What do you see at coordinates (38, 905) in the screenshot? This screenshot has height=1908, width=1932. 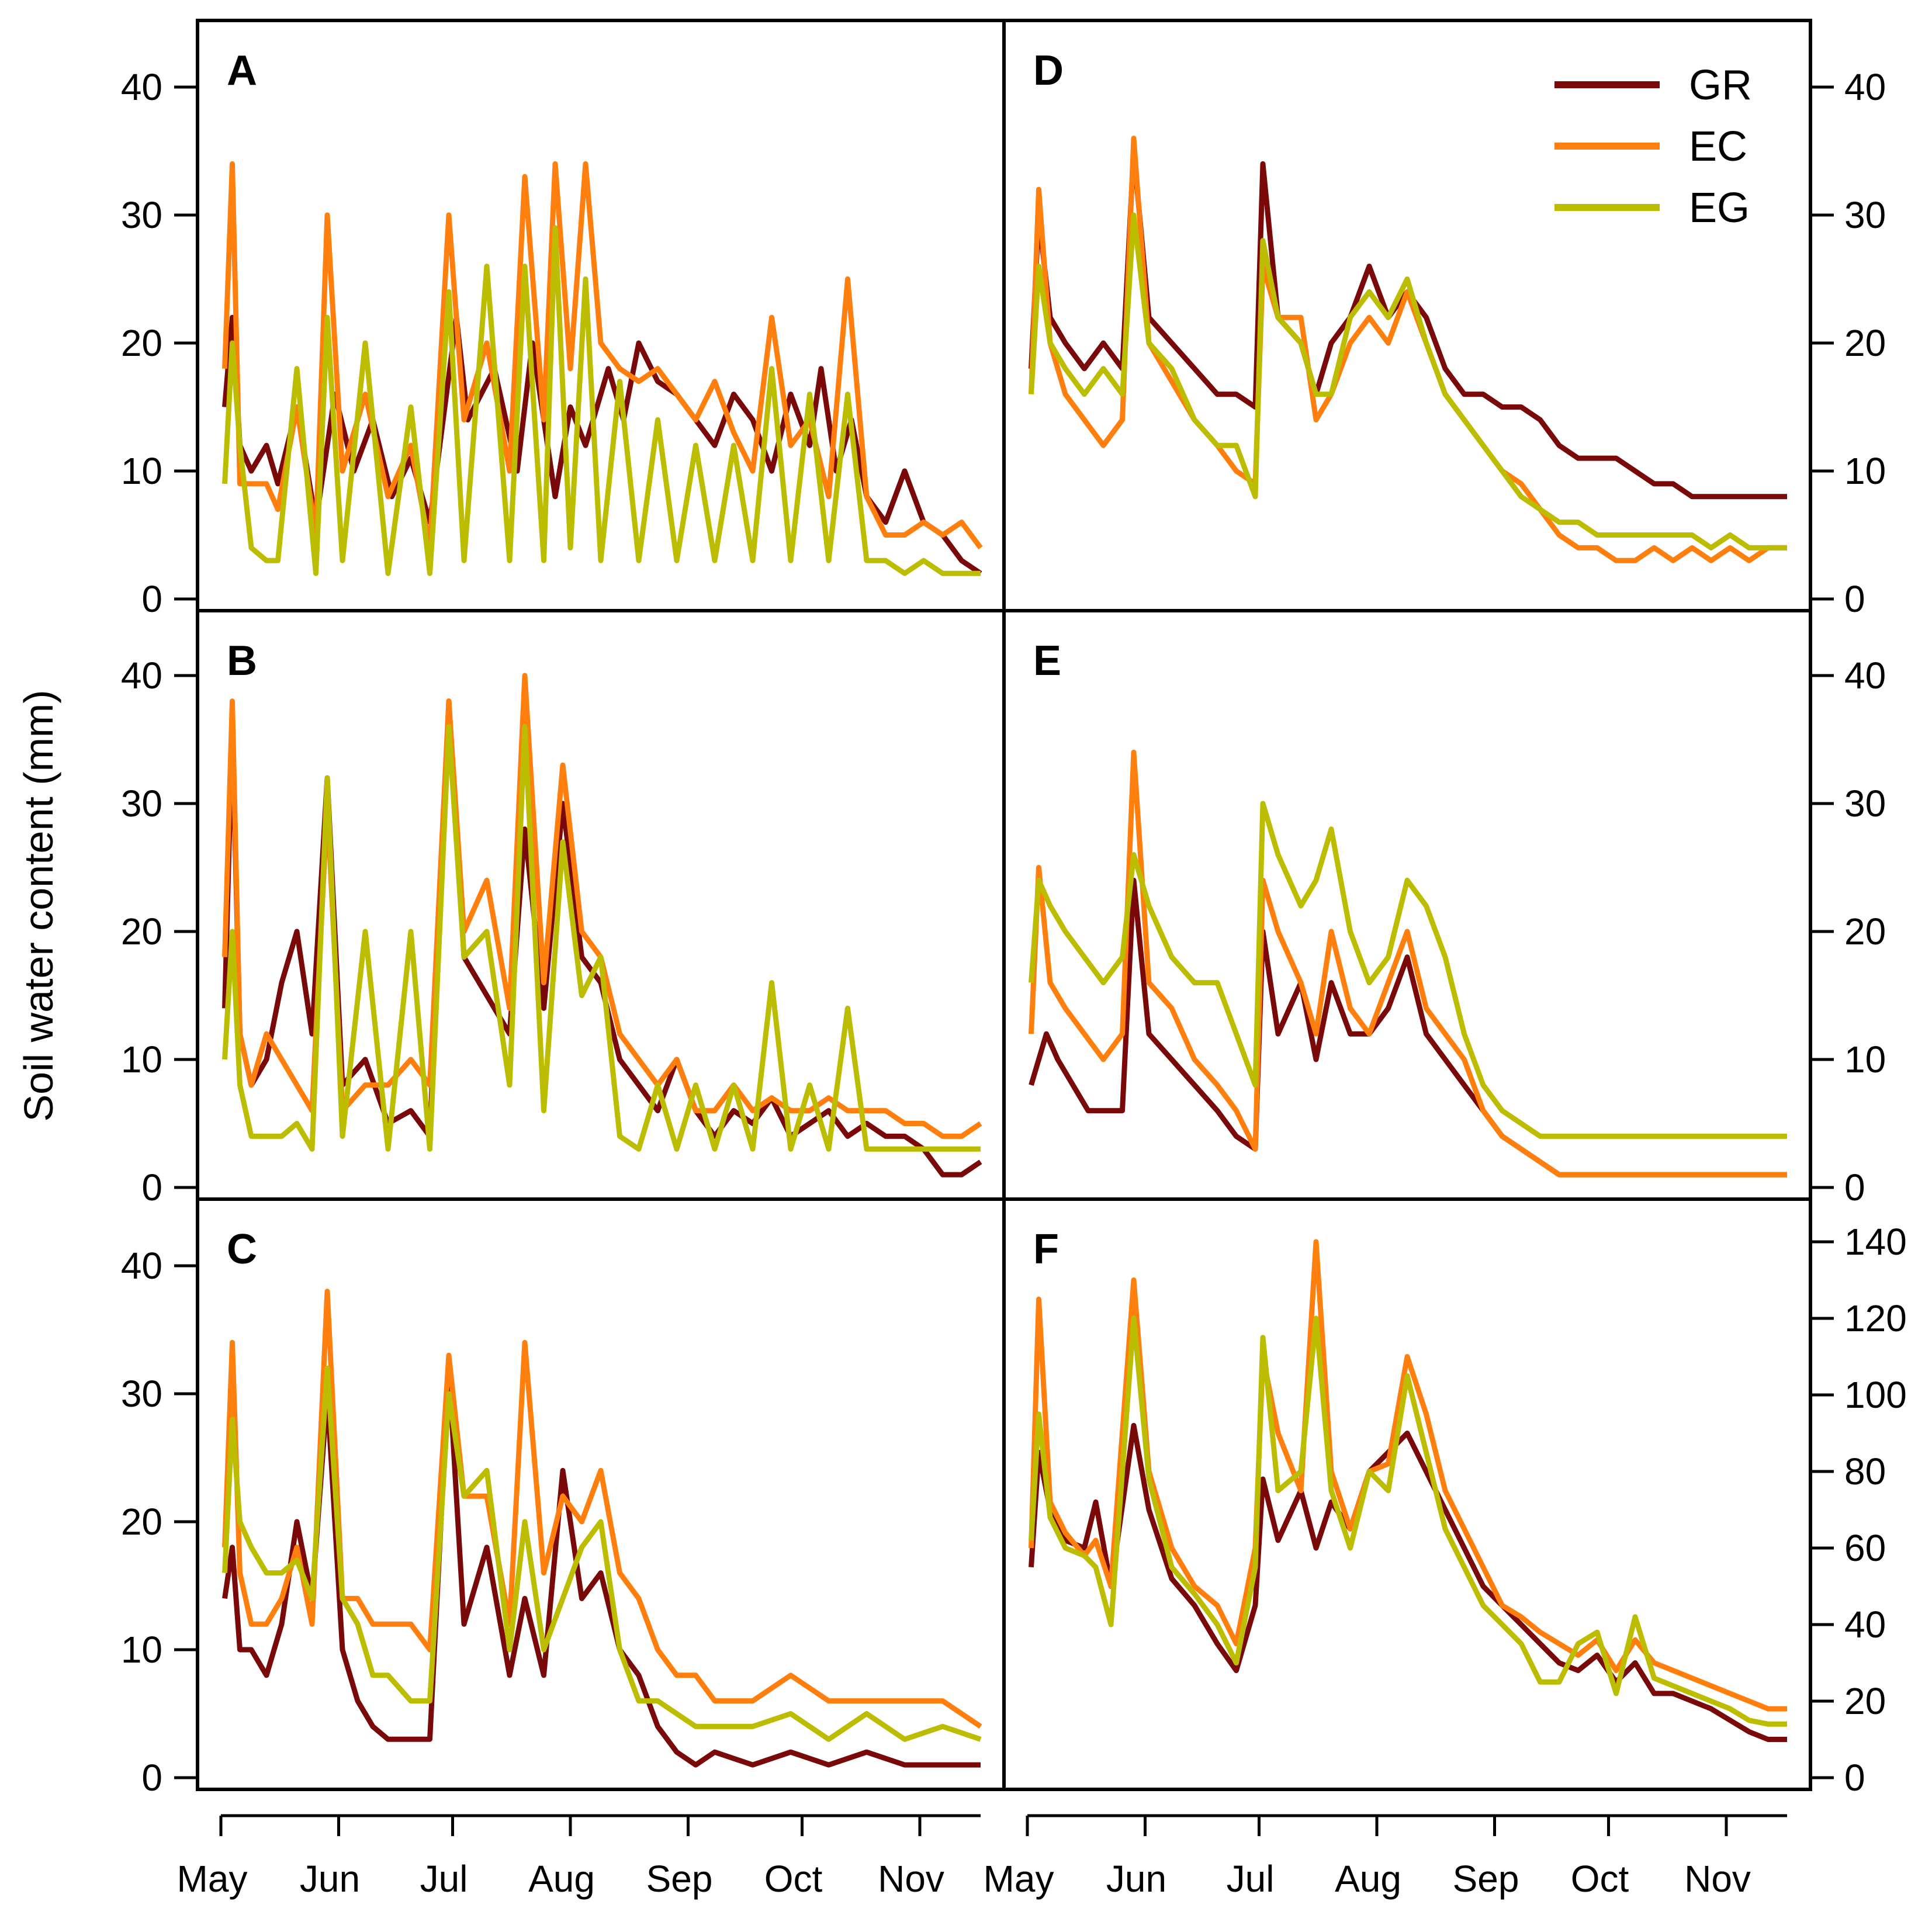 I see `y-axis-label: Soil water content (mm)` at bounding box center [38, 905].